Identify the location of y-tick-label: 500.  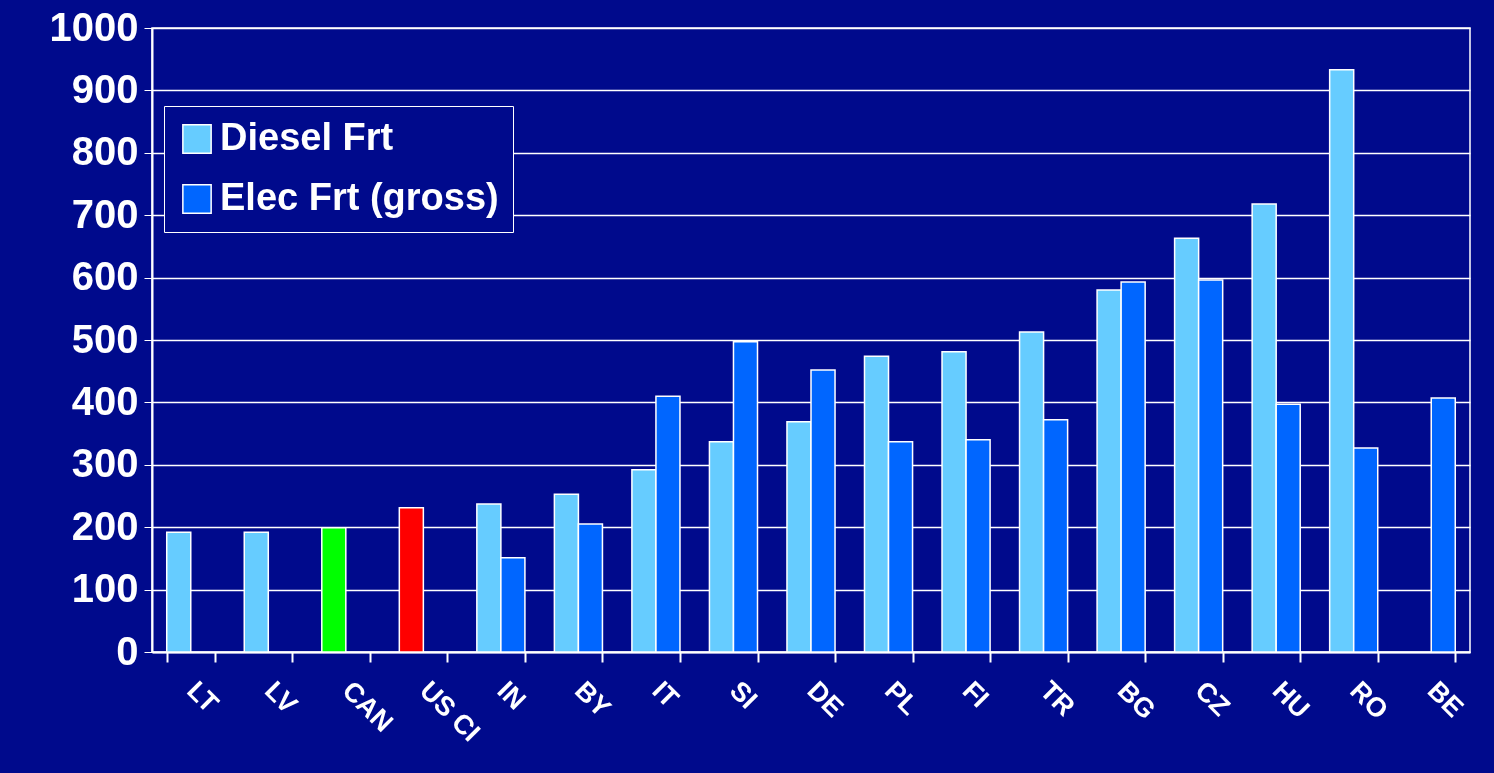
(105, 338).